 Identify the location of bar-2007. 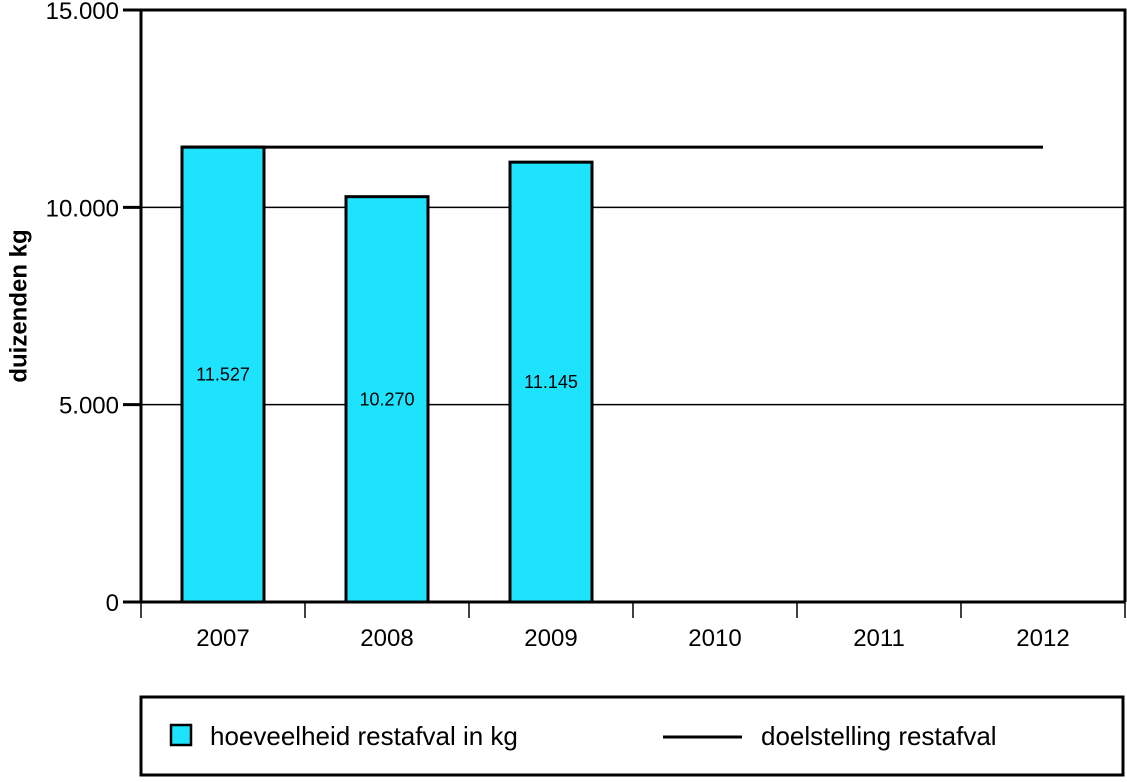
(223, 374).